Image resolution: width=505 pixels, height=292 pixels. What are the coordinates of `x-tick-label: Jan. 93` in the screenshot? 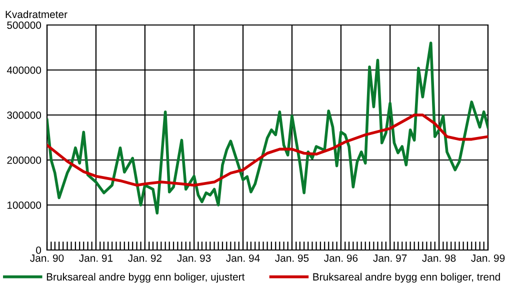 It's located at (194, 258).